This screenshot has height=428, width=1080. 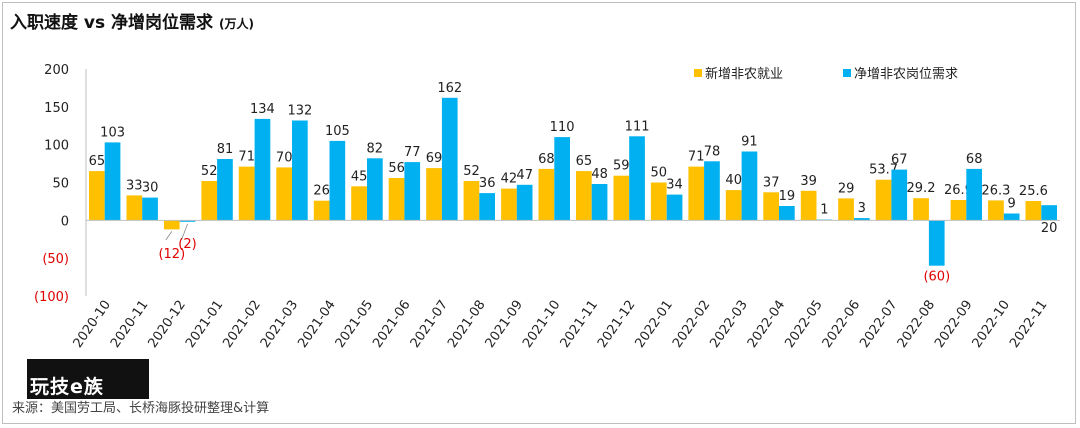 I want to click on data-label: 26, so click(x=321, y=191).